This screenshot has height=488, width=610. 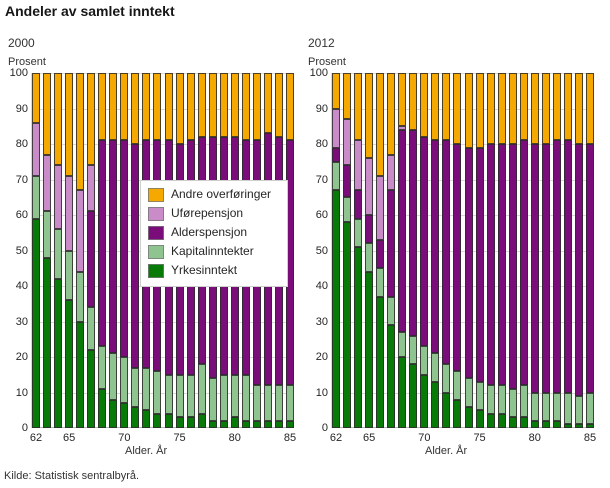 I want to click on chart-2000-segment-andre-overføringer-age-71, so click(x=135, y=109).